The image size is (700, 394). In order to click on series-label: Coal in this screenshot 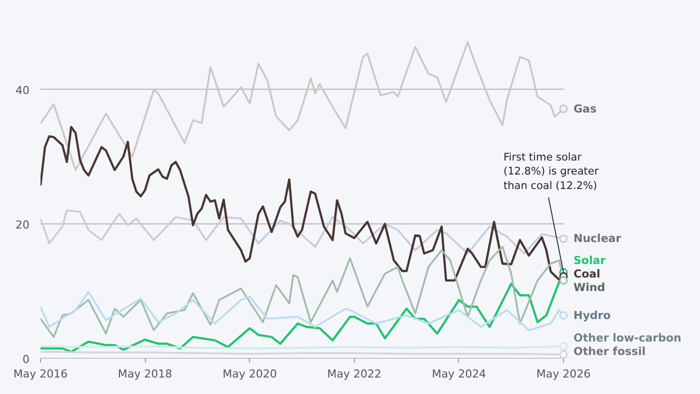, I will do `click(587, 274)`.